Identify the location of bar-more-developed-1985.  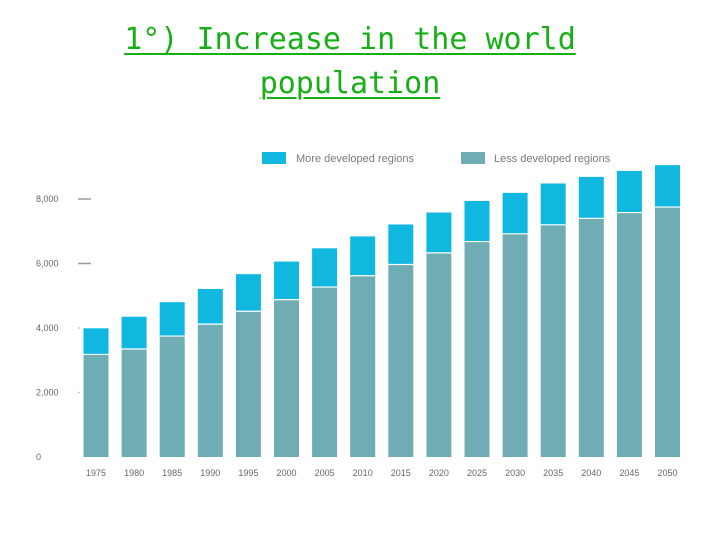
(172, 319).